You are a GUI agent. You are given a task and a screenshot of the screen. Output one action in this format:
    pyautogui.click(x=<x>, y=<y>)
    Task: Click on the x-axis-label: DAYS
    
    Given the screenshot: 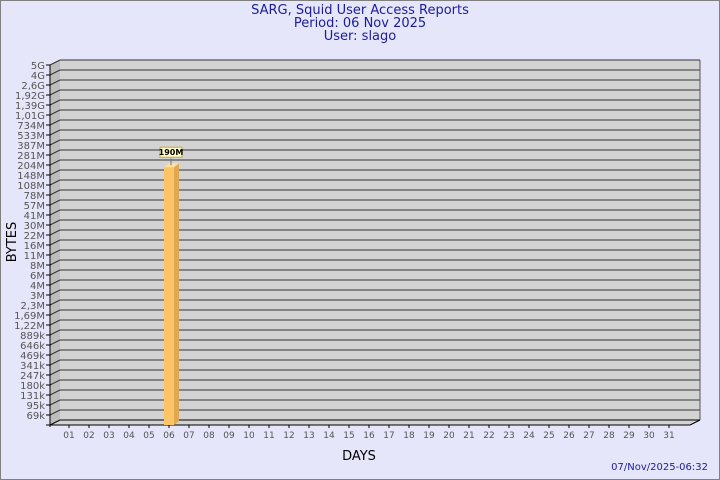 What is the action you would take?
    pyautogui.click(x=359, y=456)
    